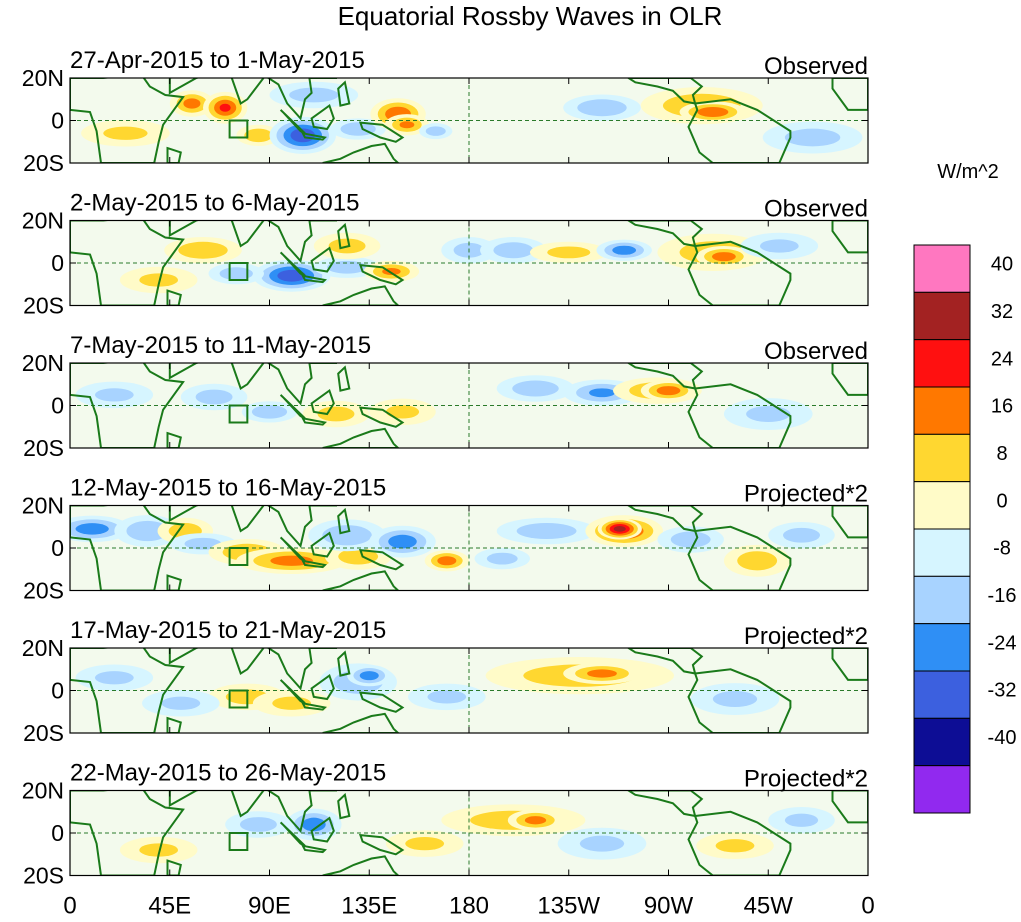 This screenshot has height=922, width=1021. What do you see at coordinates (445, 254) in the screenshot?
I see `panel-2: 20N 0 20S 2-May-2015 to 6-May-2015 Observed` at bounding box center [445, 254].